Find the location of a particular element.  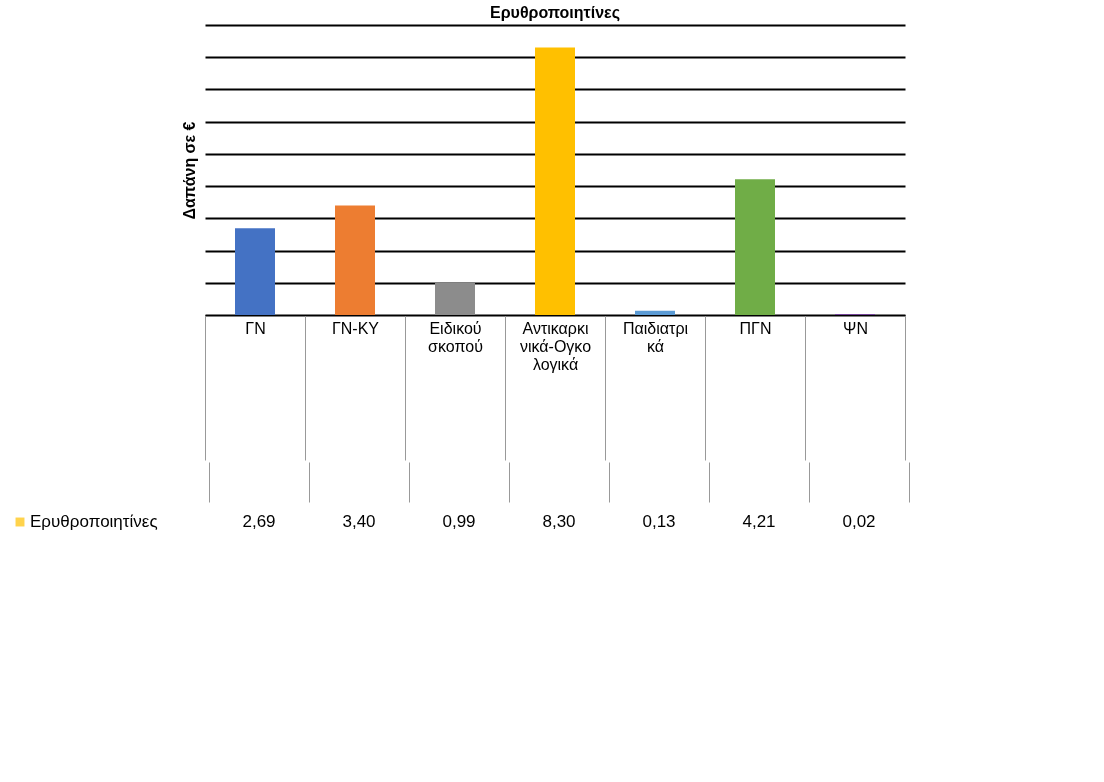

data-label: 0,99 is located at coordinates (459, 521).